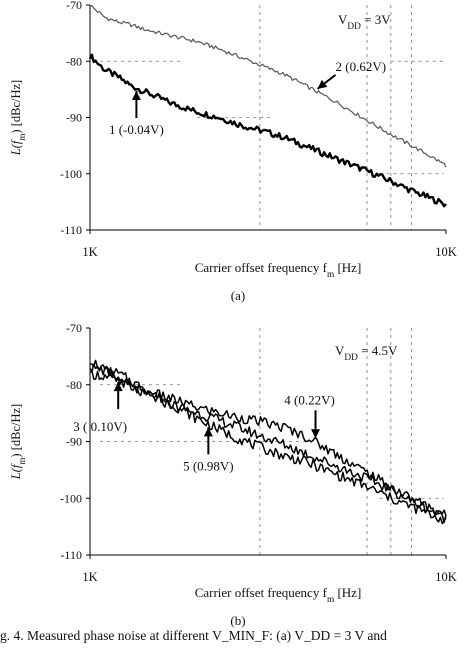  Describe the element at coordinates (71, 230) in the screenshot. I see `panel-a-y-tick-label: -110` at that location.